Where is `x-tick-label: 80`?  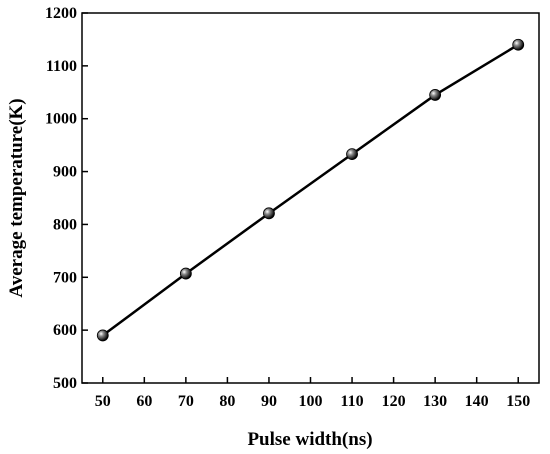
x-tick-label: 80 is located at coordinates (227, 401).